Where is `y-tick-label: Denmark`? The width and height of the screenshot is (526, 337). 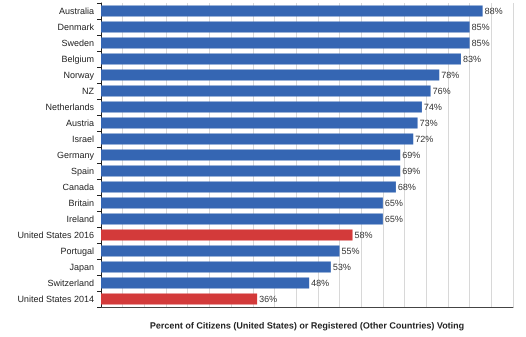
y-tick-label: Denmark is located at coordinates (75, 27).